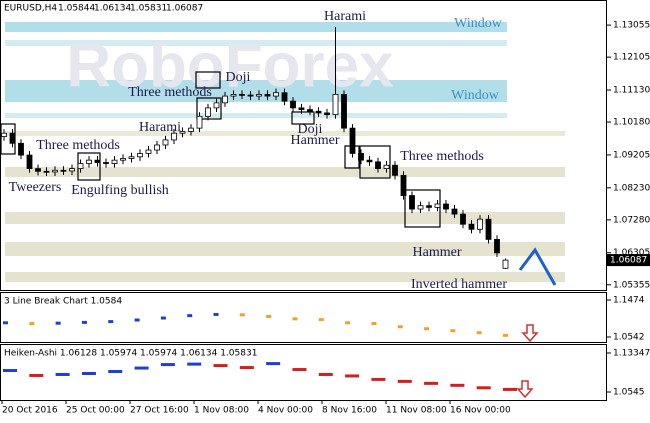 This screenshot has width=650, height=423. What do you see at coordinates (537, 266) in the screenshot?
I see `projection-arrow` at bounding box center [537, 266].